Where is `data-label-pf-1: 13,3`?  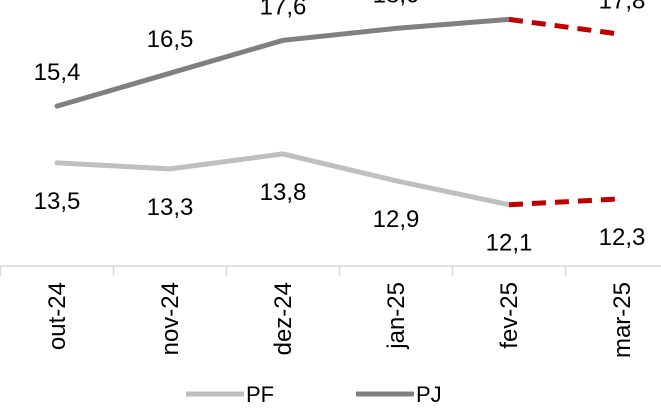 data-label-pf-1: 13,3 is located at coordinates (170, 207).